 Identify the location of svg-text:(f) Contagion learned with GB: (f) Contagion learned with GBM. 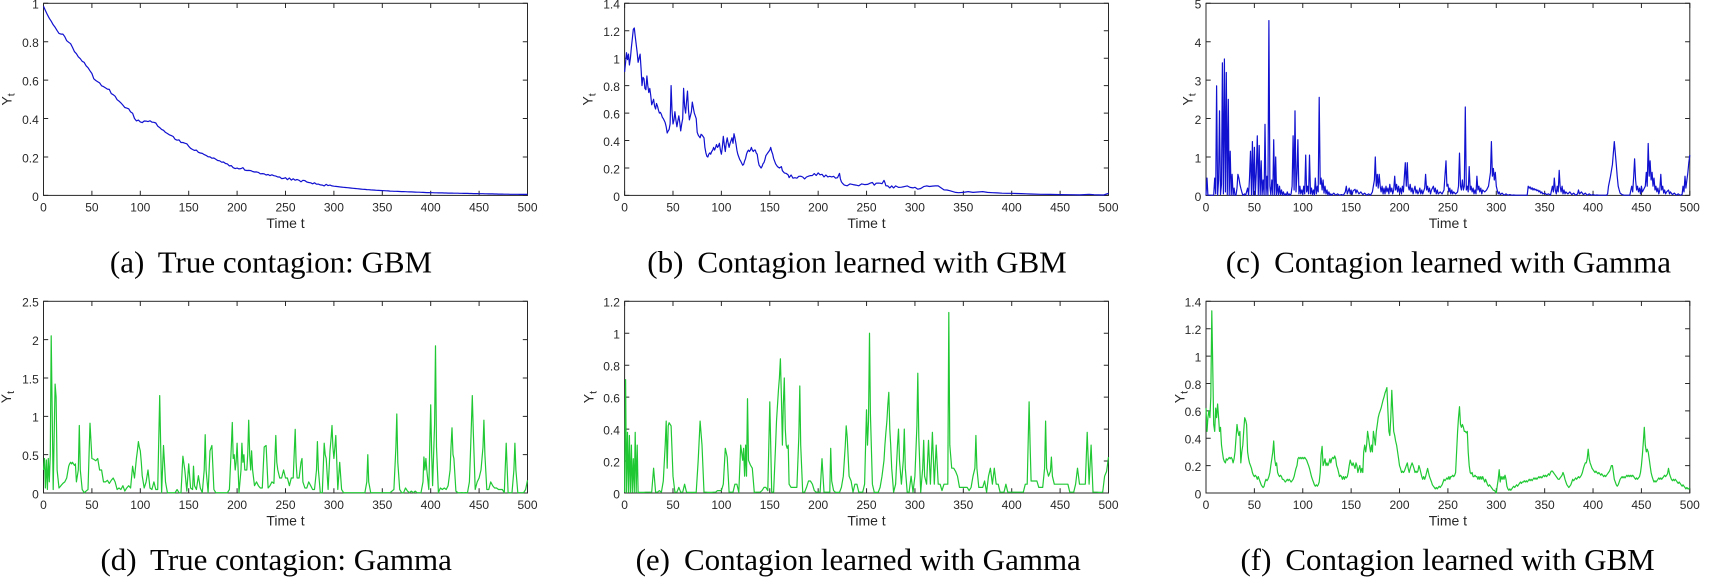
(1447, 559).